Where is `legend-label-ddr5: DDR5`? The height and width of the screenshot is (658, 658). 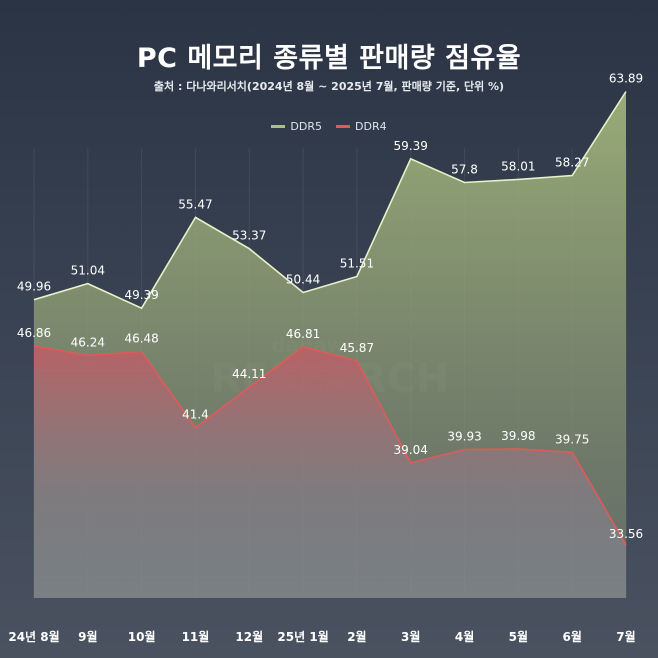
legend-label-ddr5: DDR5 is located at coordinates (306, 126).